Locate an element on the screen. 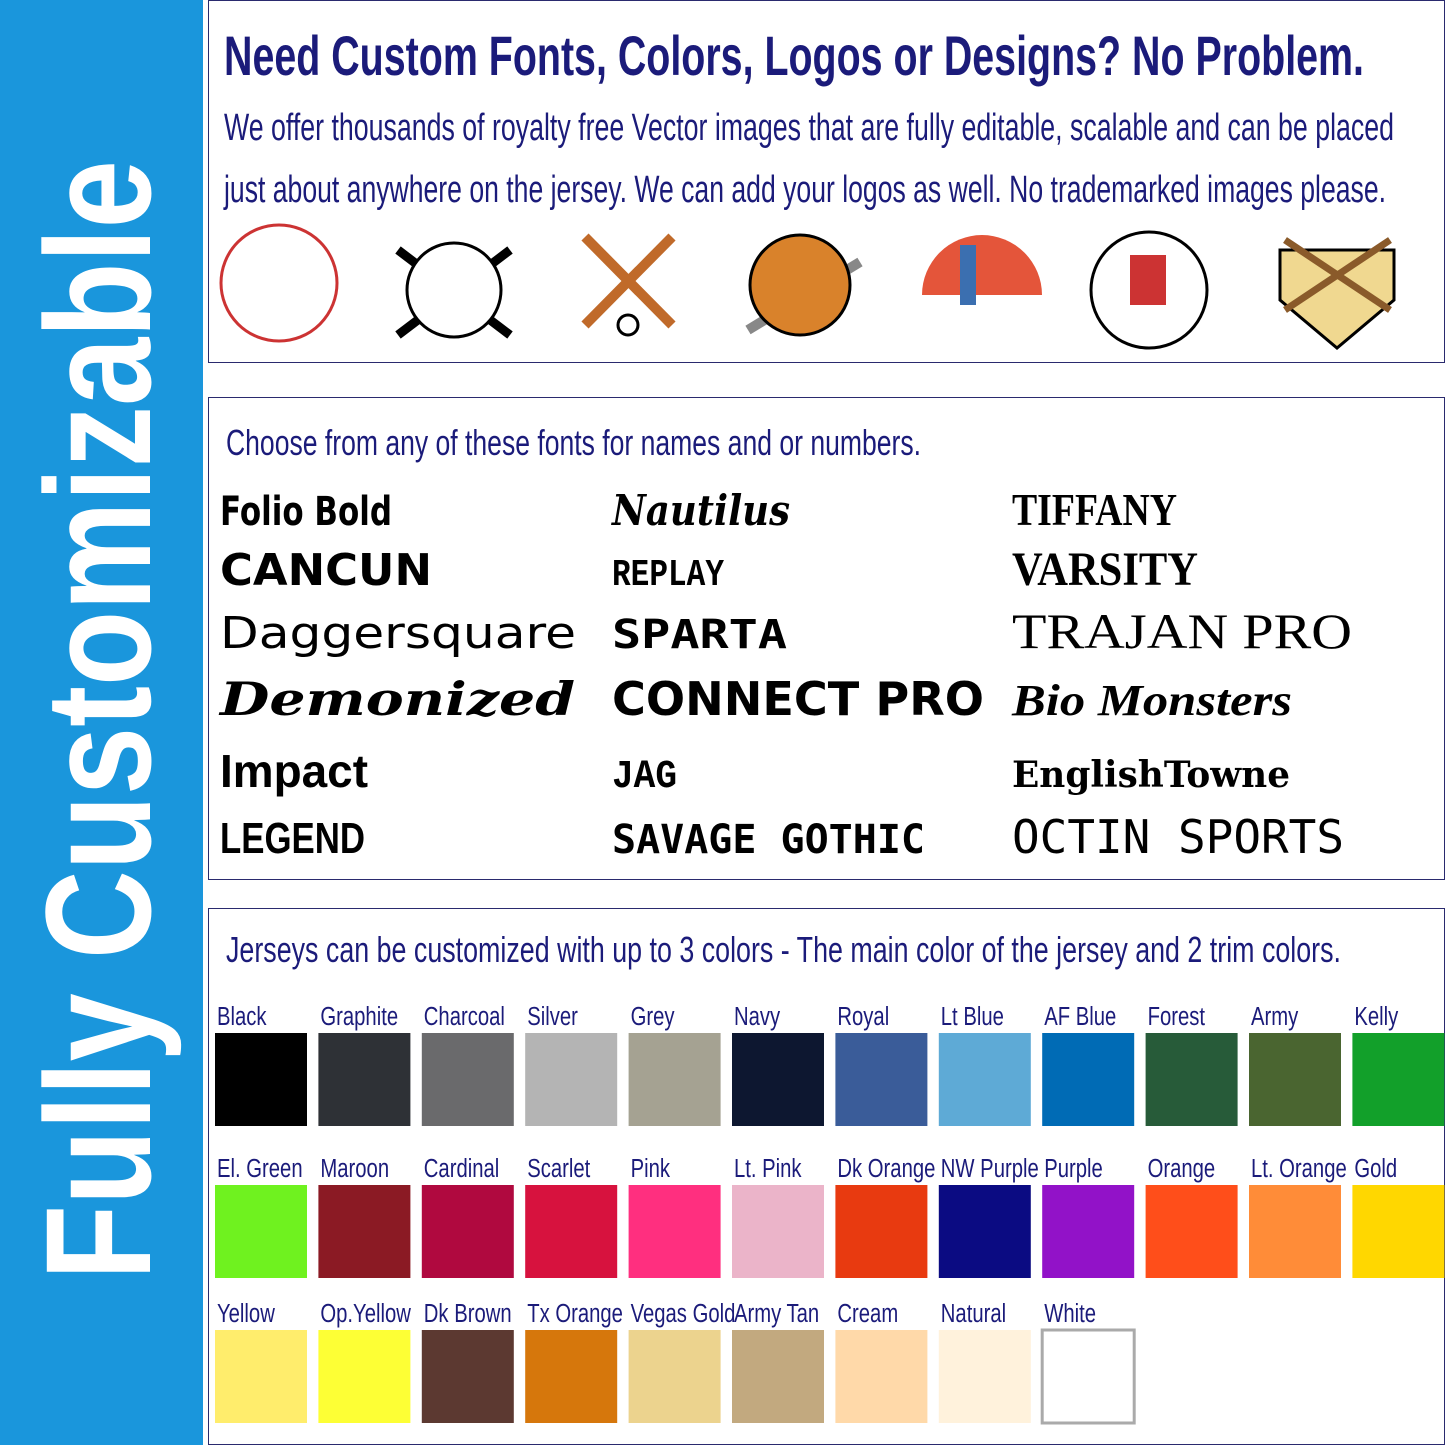 This screenshot has width=1445, height=1445. font-sample: Nautilus is located at coordinates (700, 510).